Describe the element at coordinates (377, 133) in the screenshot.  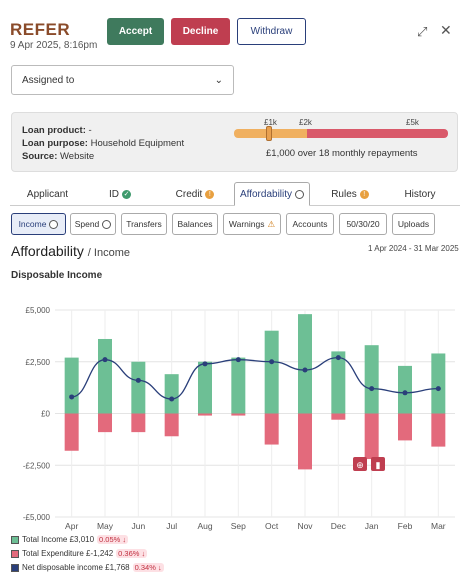
I see `loan-range-bar-high` at that location.